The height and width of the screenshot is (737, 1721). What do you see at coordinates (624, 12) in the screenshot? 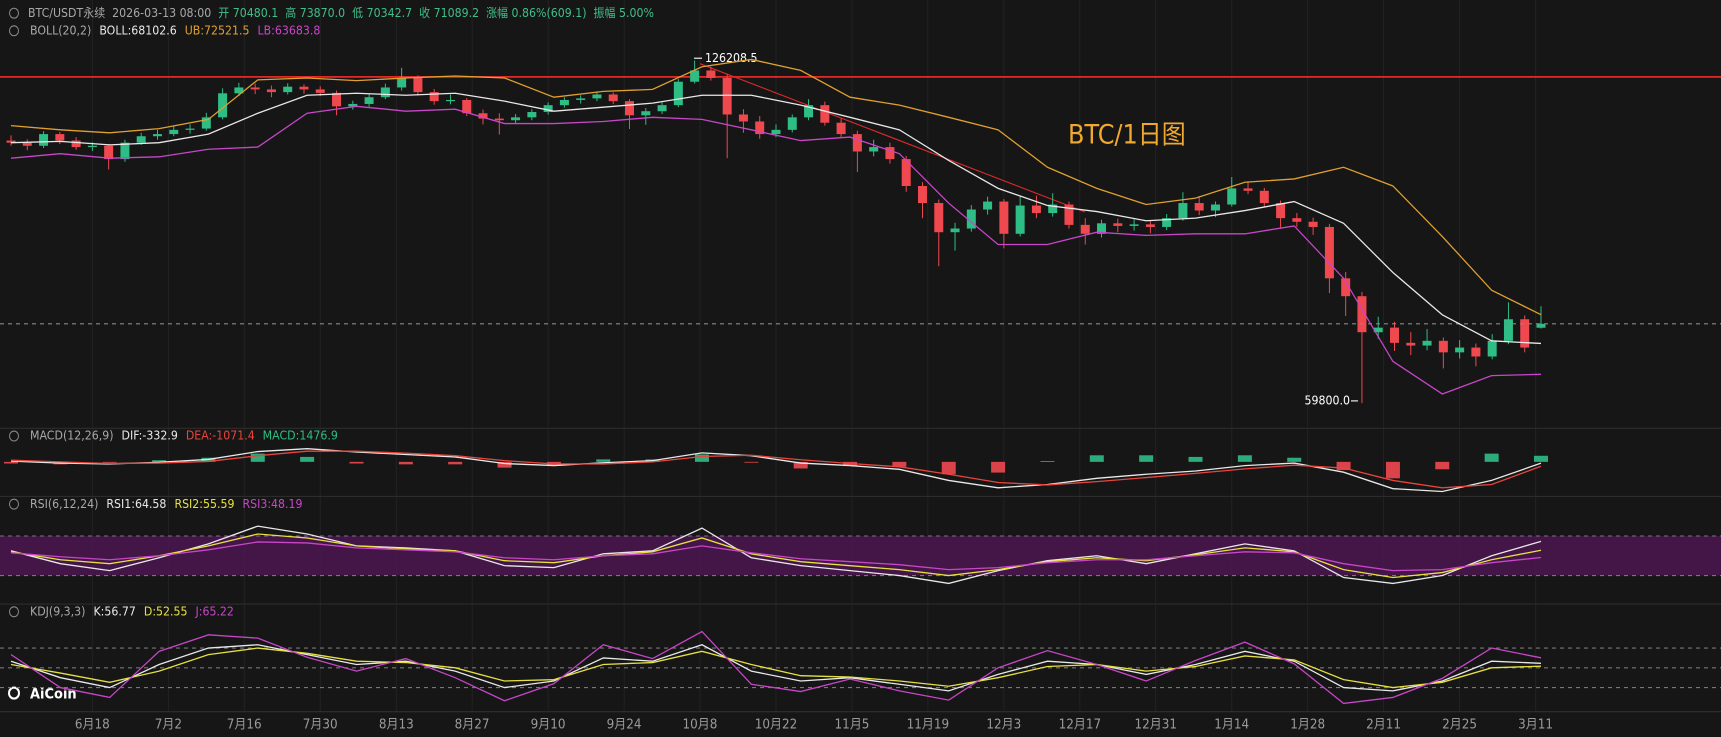
I see `header-item: 振幅 5.00%` at bounding box center [624, 12].